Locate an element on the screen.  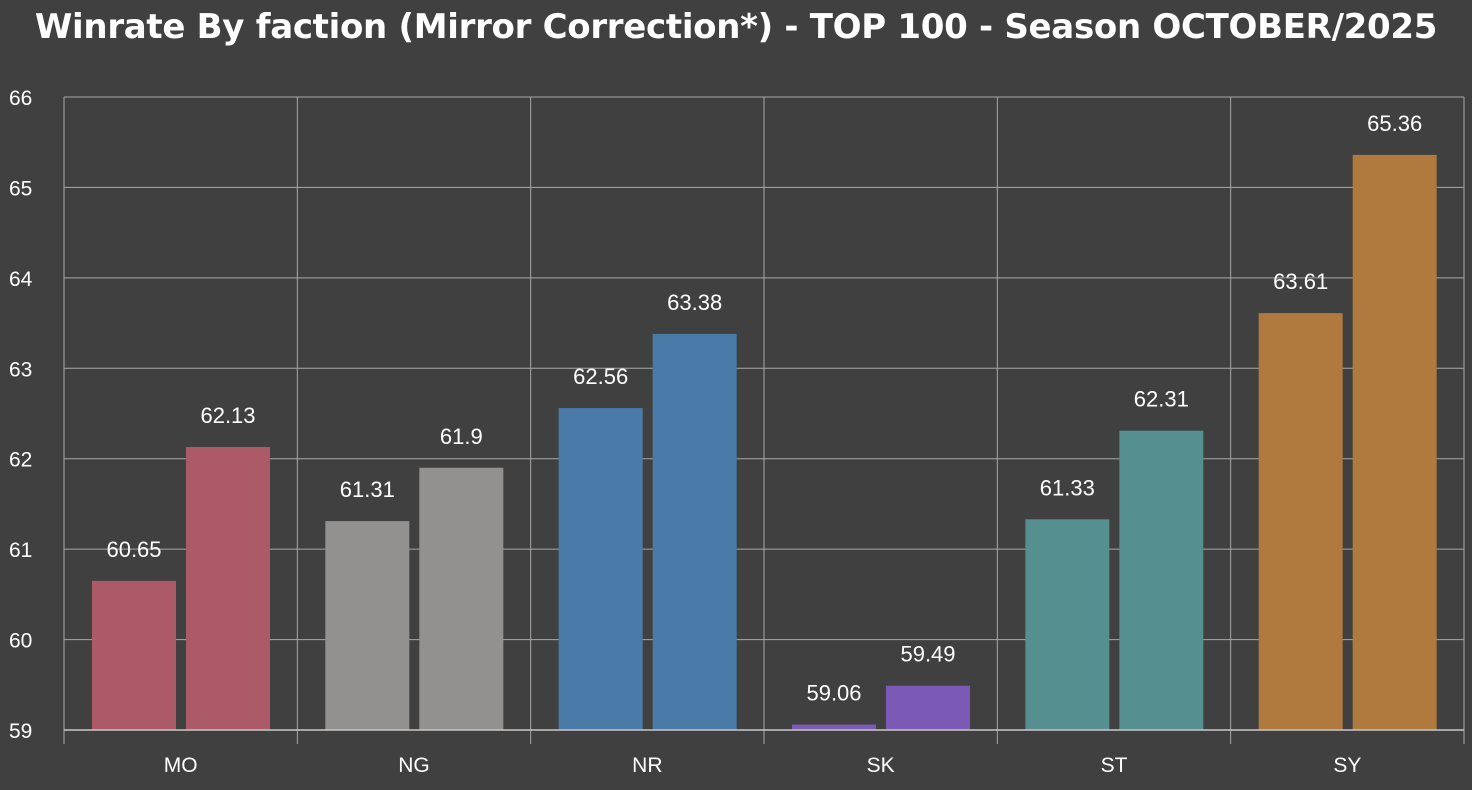
data-label: 62.13 is located at coordinates (227, 415).